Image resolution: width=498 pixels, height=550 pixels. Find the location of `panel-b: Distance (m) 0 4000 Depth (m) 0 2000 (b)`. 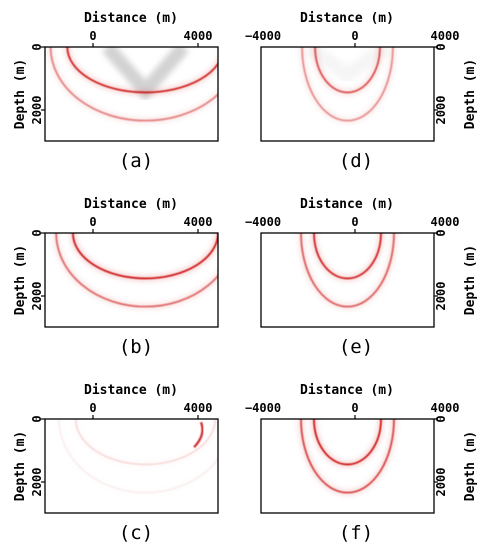

panel-b: Distance (m) 0 4000 Depth (m) 0 2000 (b) is located at coordinates (116, 277).